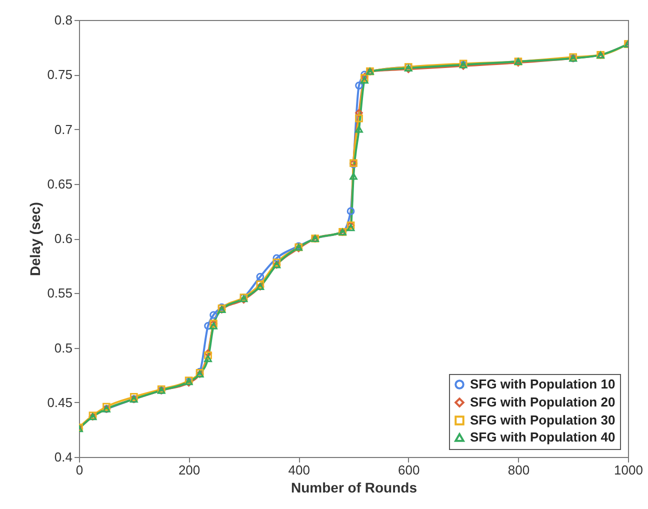  I want to click on y-tick-label: 0.8, so click(63, 20).